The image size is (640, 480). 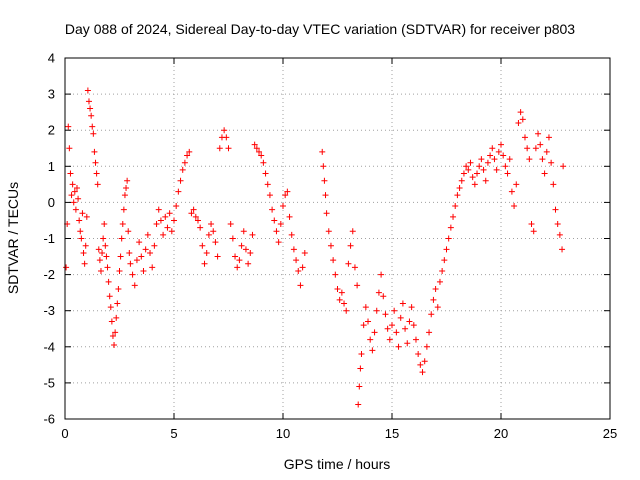 What do you see at coordinates (339, 433) in the screenshot?
I see `x-tick-labels: 0 5 10 15 20 25` at bounding box center [339, 433].